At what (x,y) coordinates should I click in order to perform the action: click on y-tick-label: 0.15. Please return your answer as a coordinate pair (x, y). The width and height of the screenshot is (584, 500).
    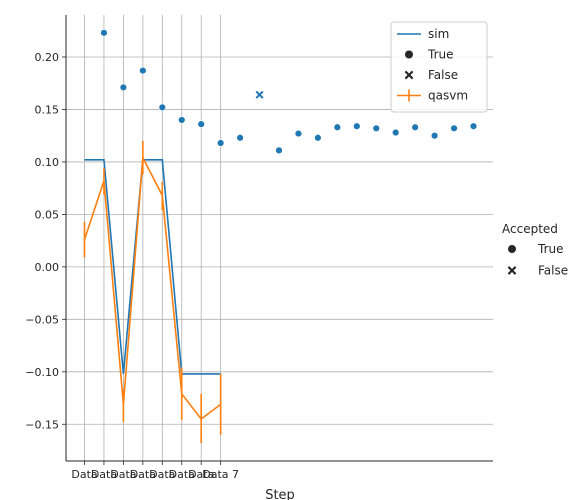
    Looking at the image, I should click on (47, 109).